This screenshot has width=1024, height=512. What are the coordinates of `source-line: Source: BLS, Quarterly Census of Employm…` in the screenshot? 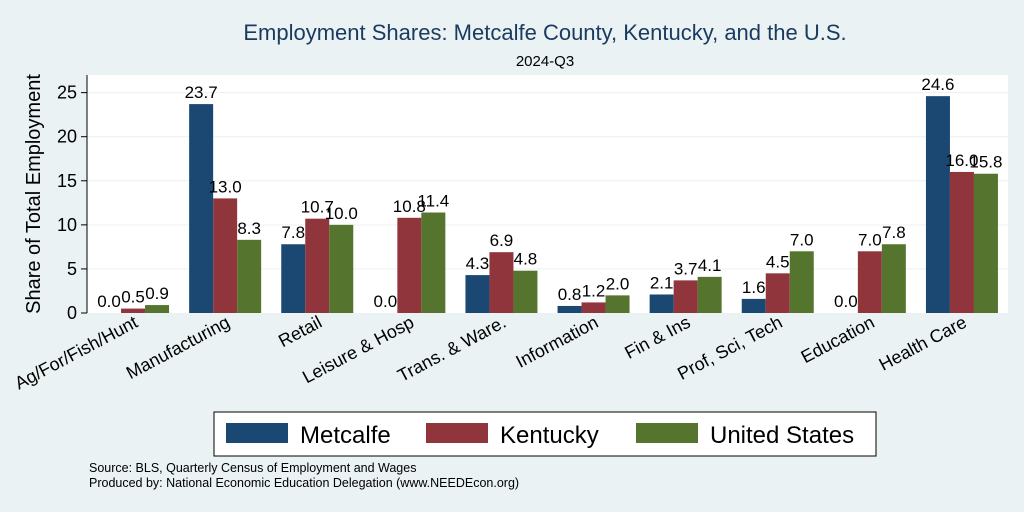 It's located at (252, 468).